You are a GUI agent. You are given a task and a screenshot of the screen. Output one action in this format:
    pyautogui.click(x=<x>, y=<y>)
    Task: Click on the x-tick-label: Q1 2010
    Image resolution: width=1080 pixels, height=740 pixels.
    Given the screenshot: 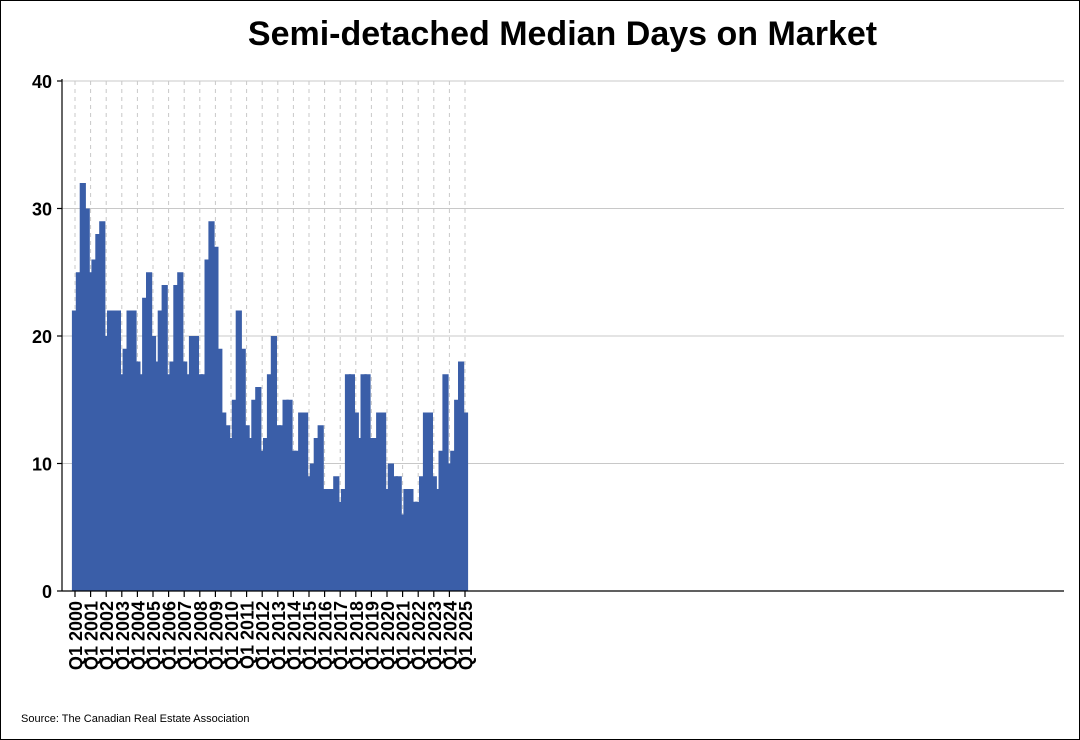 What is the action you would take?
    pyautogui.click(x=232, y=635)
    